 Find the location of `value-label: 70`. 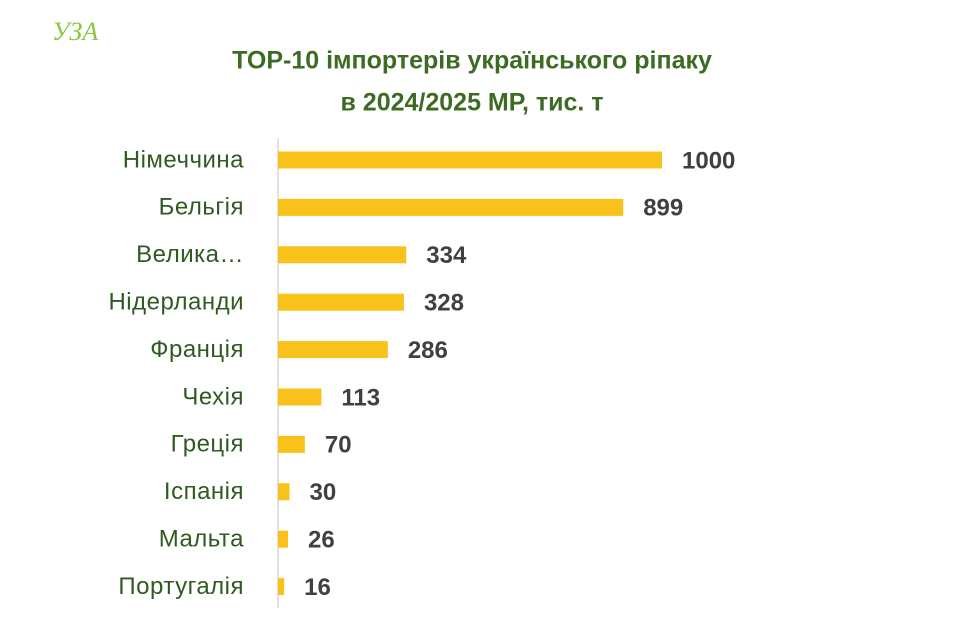

value-label: 70 is located at coordinates (338, 445).